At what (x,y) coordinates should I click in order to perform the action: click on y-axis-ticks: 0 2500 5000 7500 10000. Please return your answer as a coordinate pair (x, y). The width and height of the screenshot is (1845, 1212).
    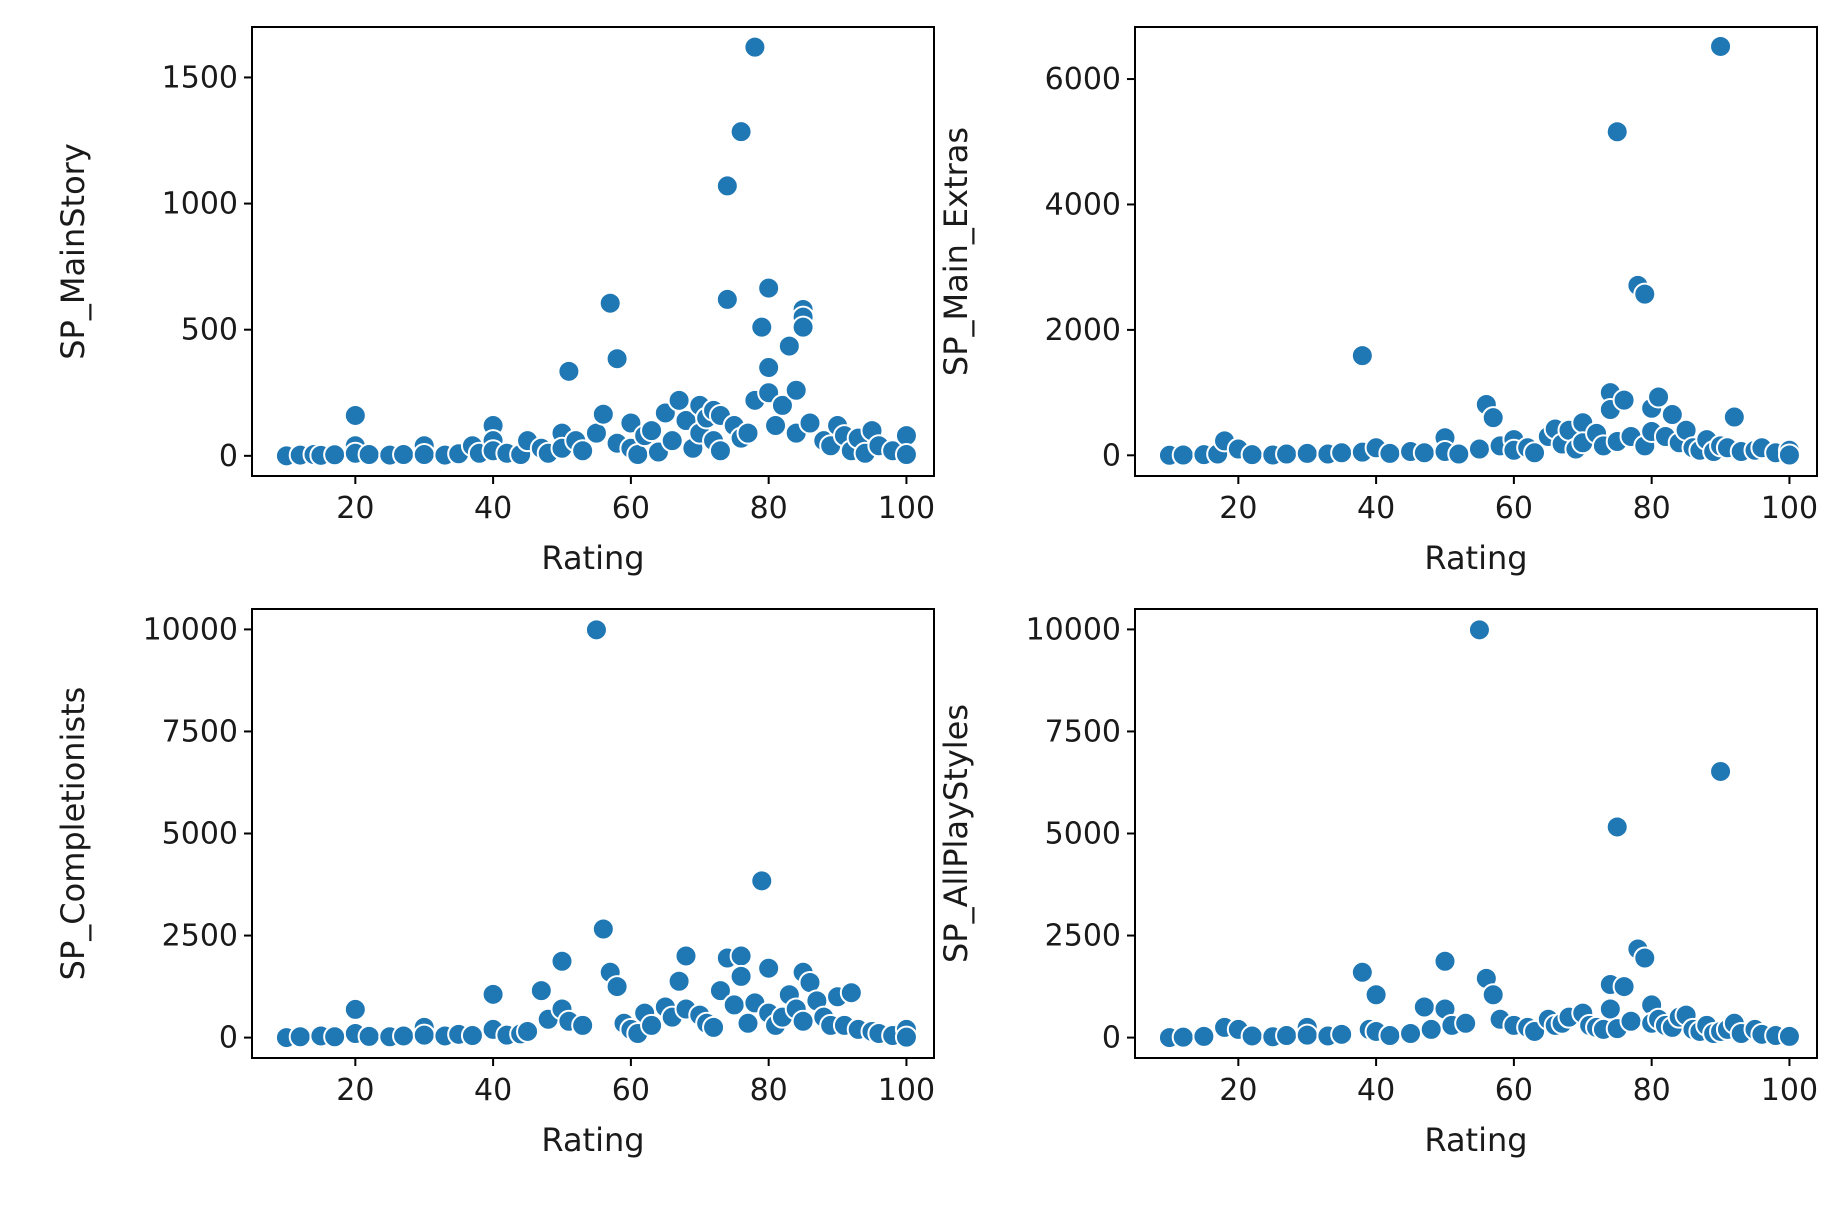
    Looking at the image, I should click on (1080, 834).